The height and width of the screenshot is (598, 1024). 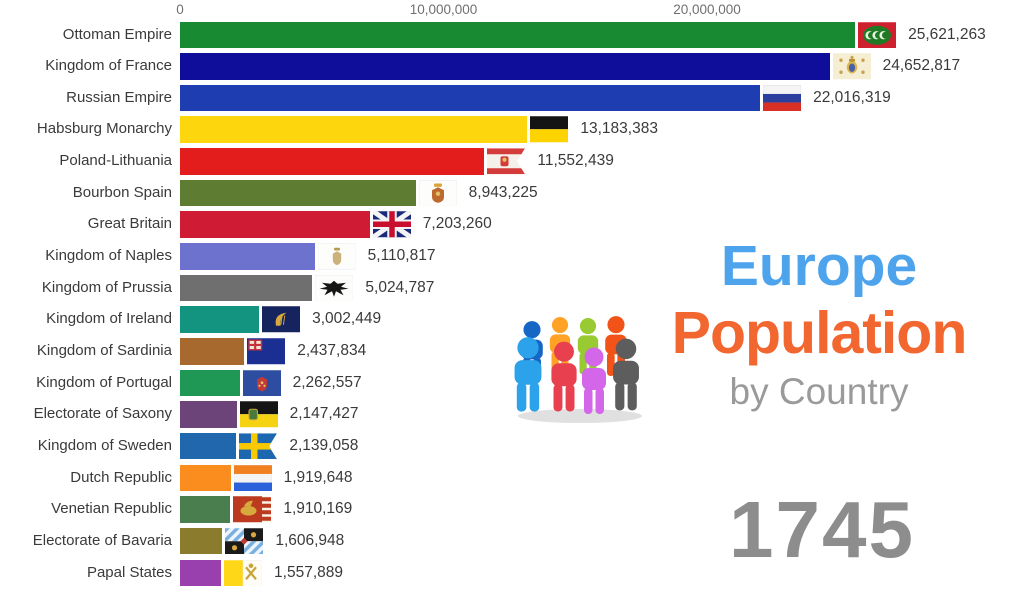 I want to click on population-value: 1,919,648, so click(x=318, y=477).